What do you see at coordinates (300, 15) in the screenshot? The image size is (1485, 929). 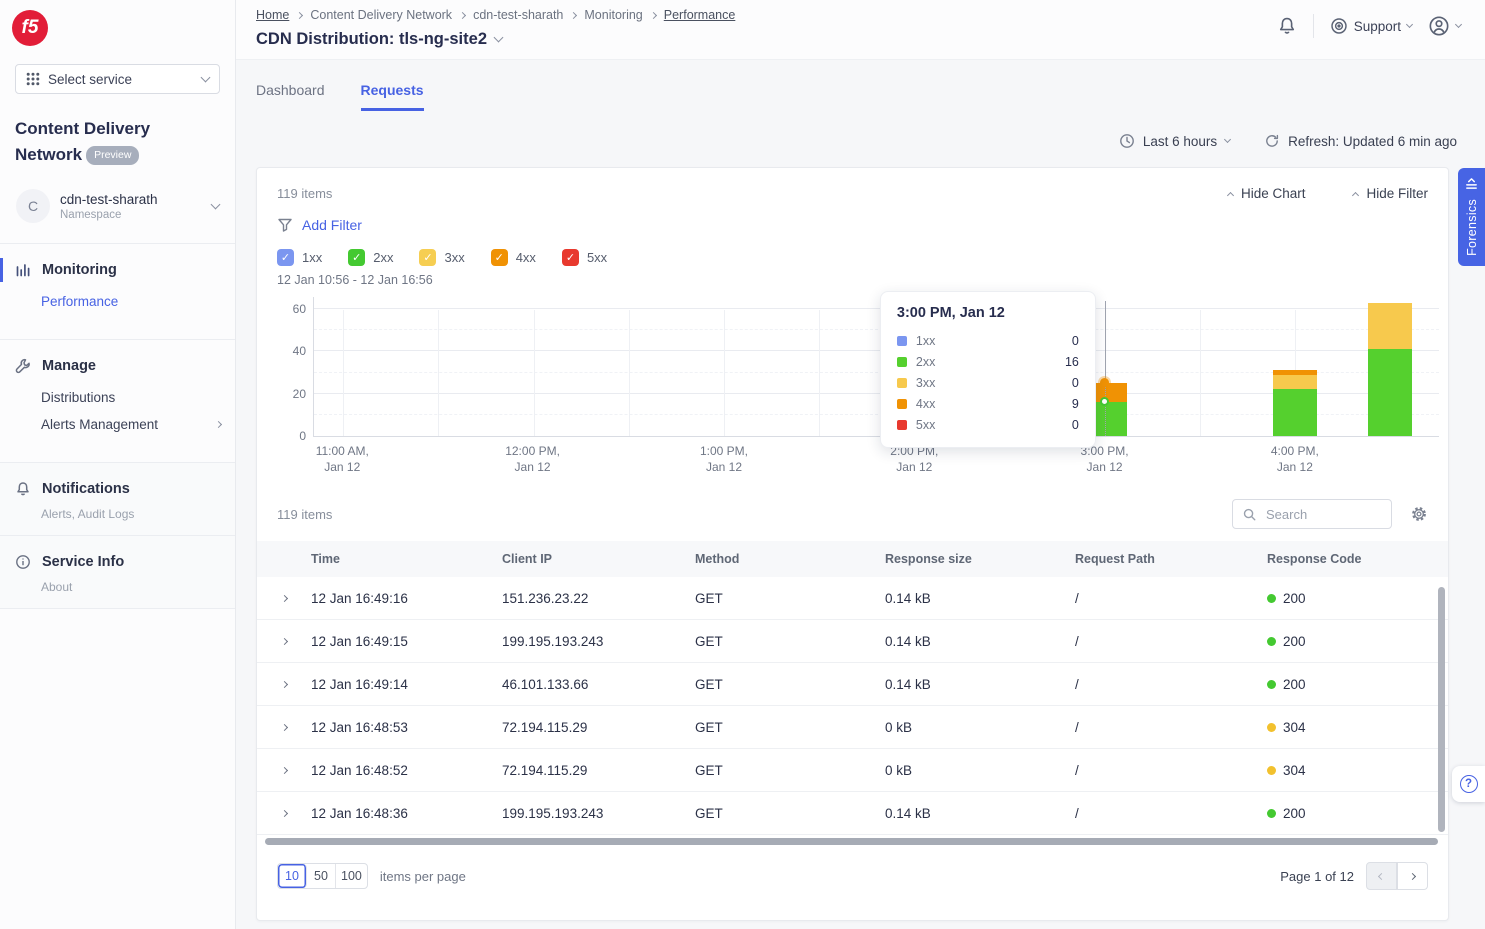 I see `breadcrumb-separator-icon` at bounding box center [300, 15].